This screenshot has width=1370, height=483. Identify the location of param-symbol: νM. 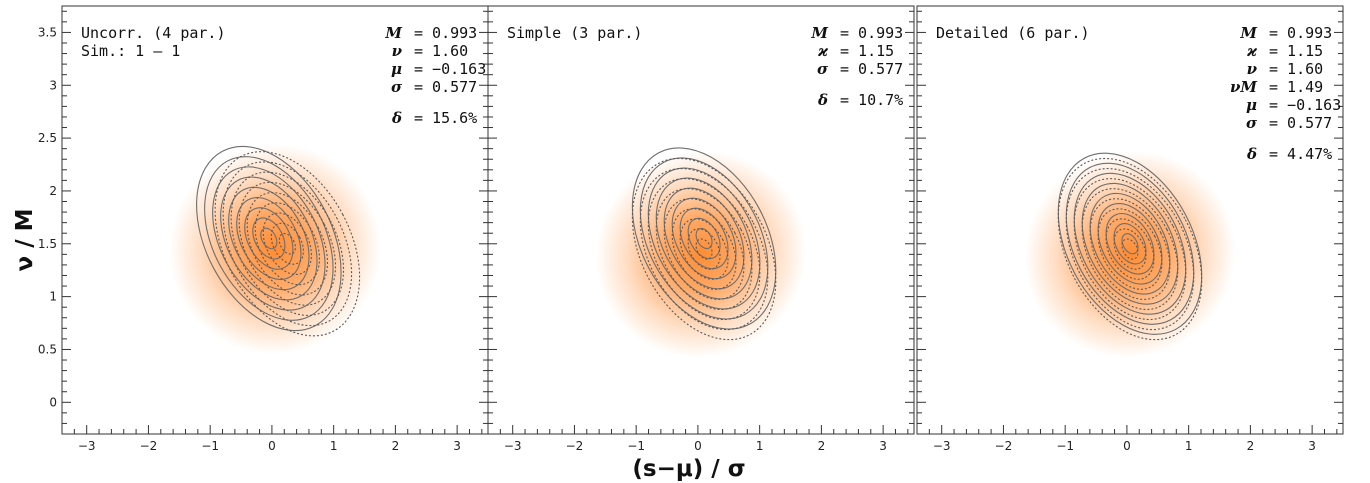
(1243, 87).